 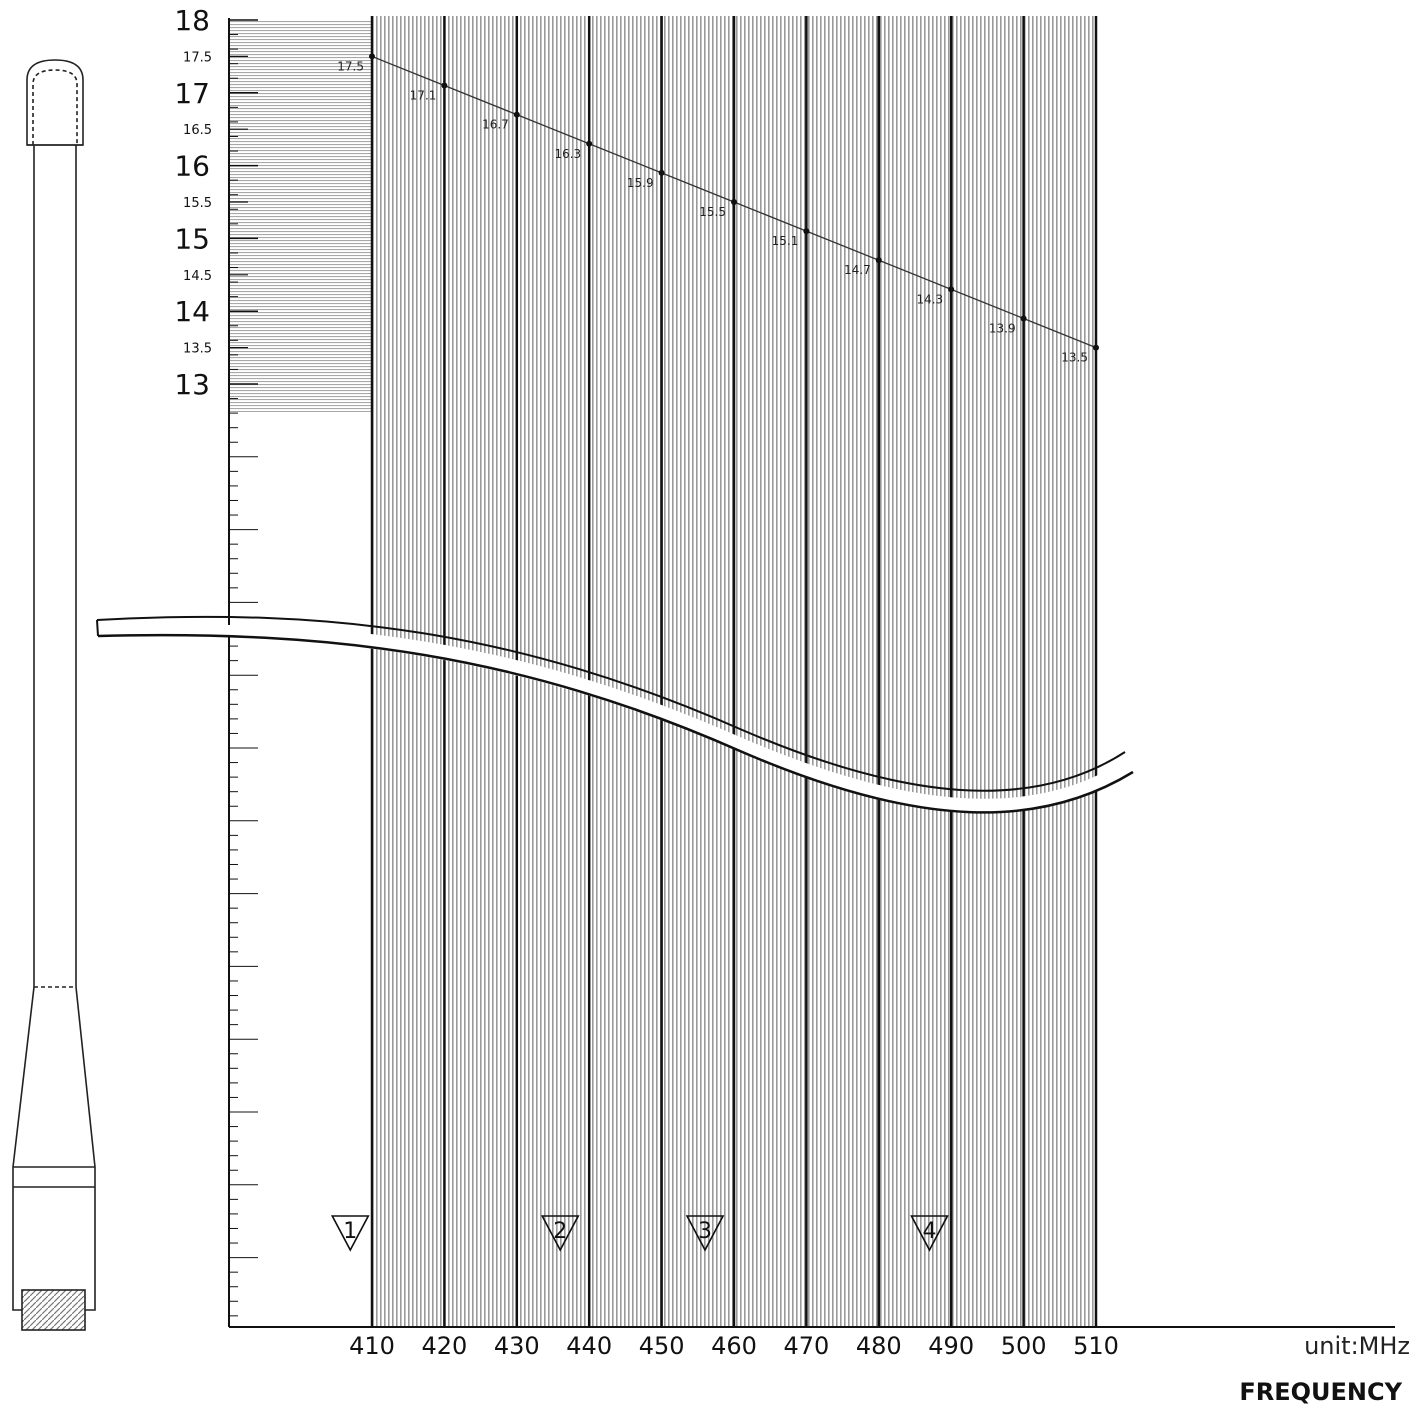 What do you see at coordinates (495, 125) in the screenshot?
I see `data-label: 16.7` at bounding box center [495, 125].